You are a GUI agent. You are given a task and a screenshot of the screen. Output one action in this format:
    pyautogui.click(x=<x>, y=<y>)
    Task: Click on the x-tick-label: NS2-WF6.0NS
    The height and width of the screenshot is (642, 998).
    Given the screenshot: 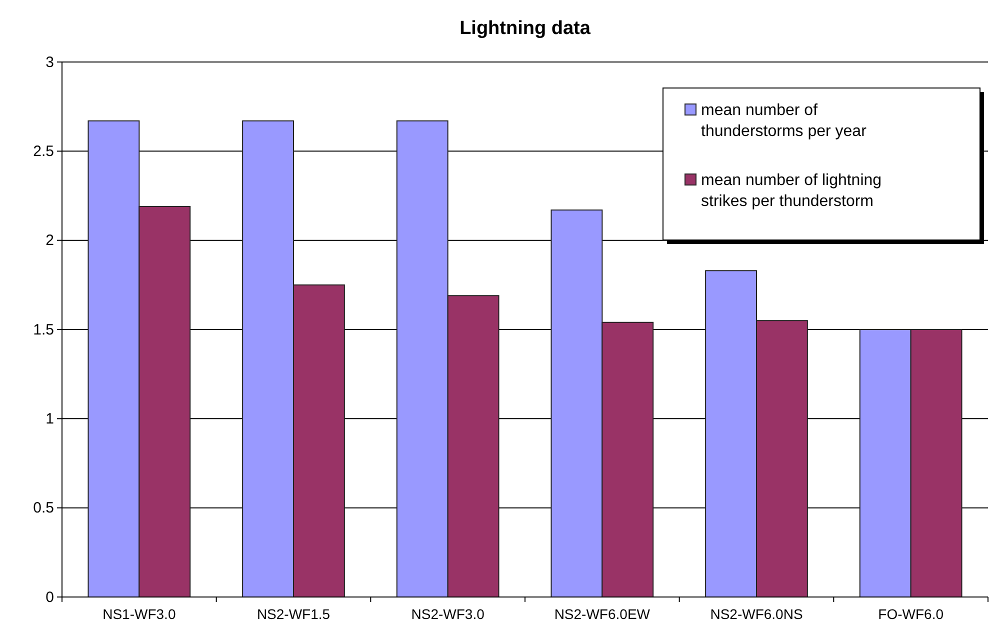 What is the action you would take?
    pyautogui.click(x=756, y=614)
    